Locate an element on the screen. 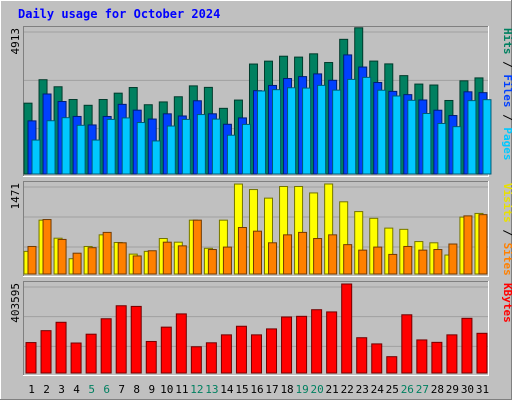  x-tick-label: 15 is located at coordinates (241, 389).